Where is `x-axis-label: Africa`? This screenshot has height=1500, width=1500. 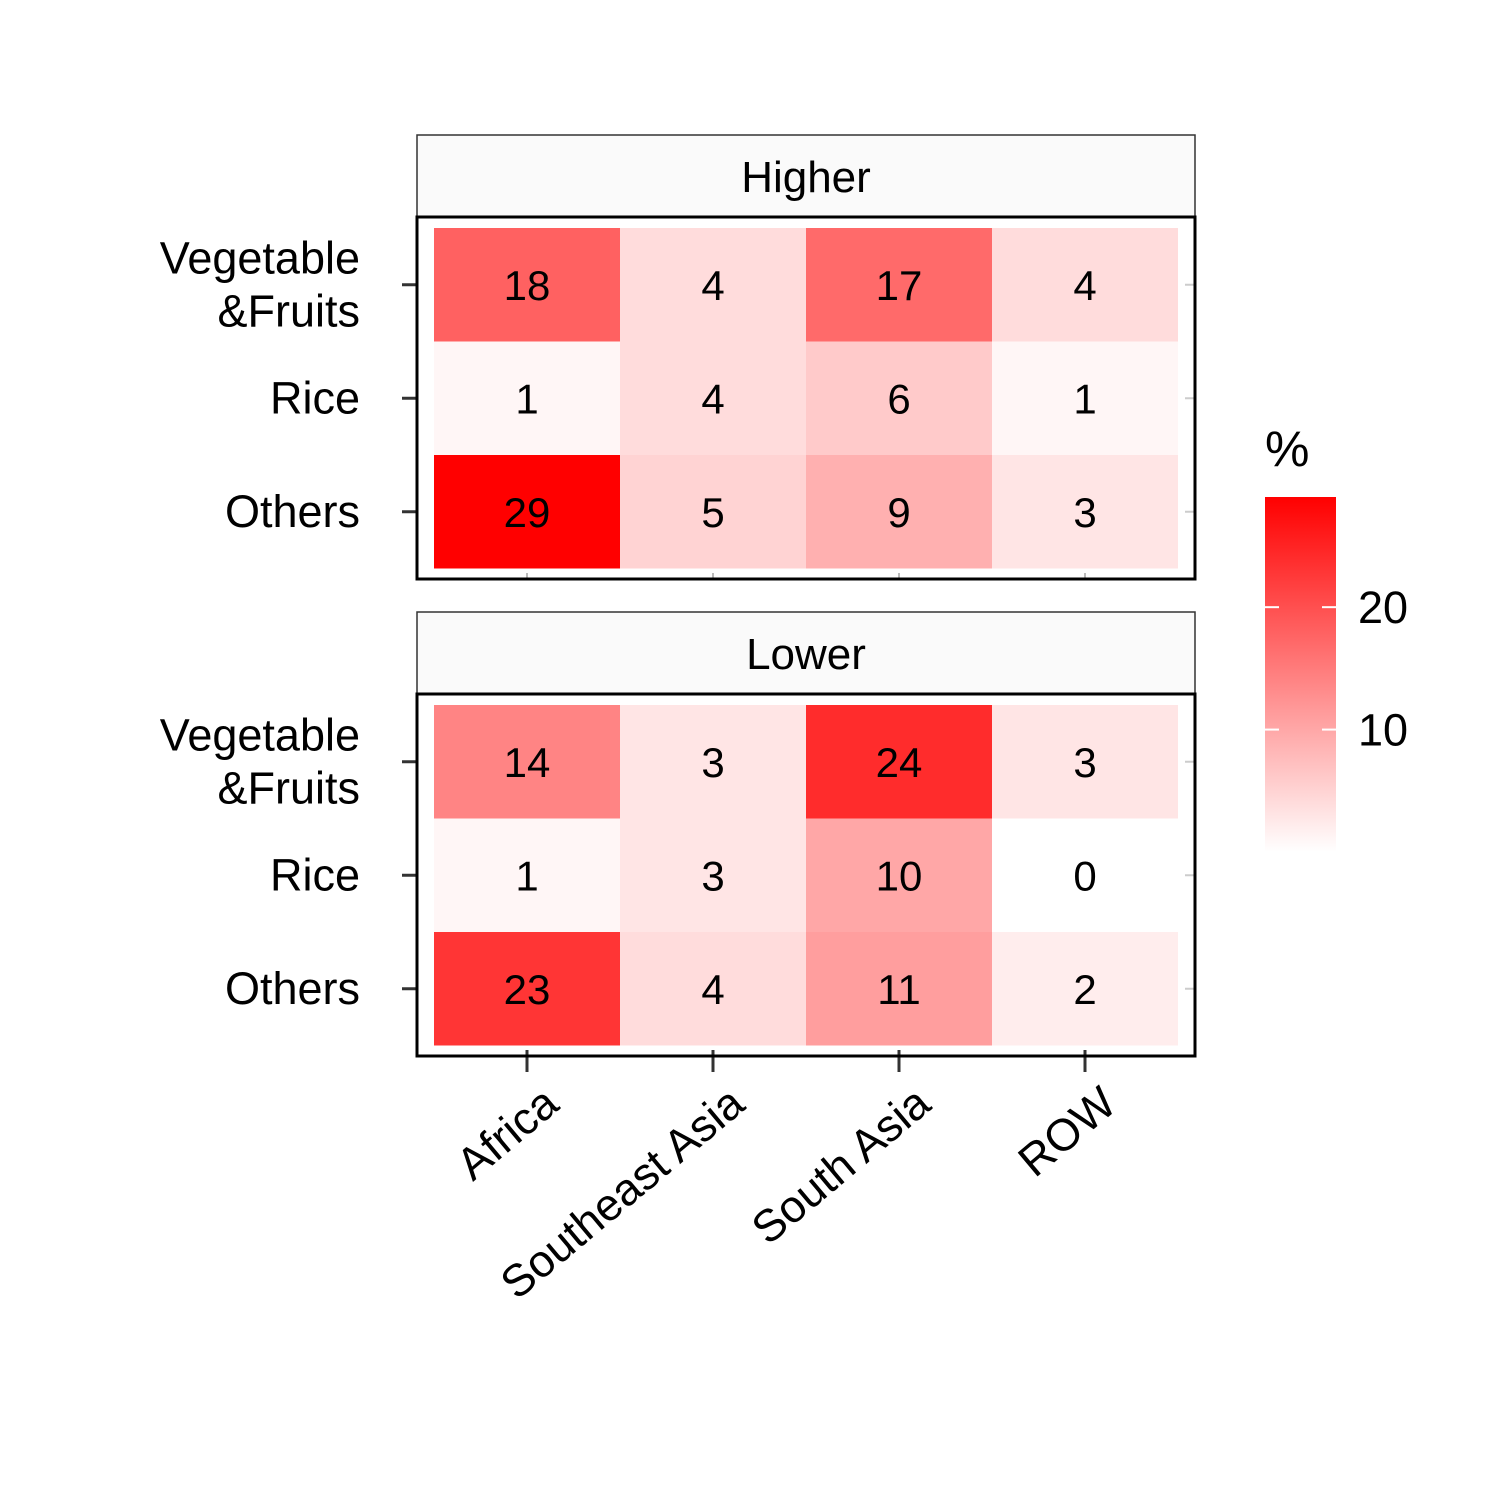
x-axis-label: Africa is located at coordinates (508, 1133).